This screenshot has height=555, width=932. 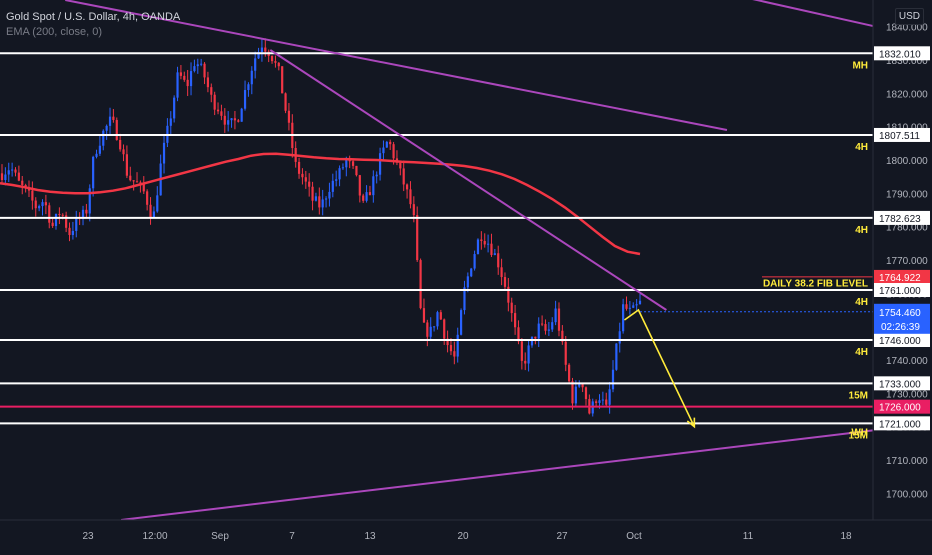 What do you see at coordinates (467, 536) in the screenshot?
I see `time-axis: 23 12:00 Sep 7 13 20 27 Oct 11 18` at bounding box center [467, 536].